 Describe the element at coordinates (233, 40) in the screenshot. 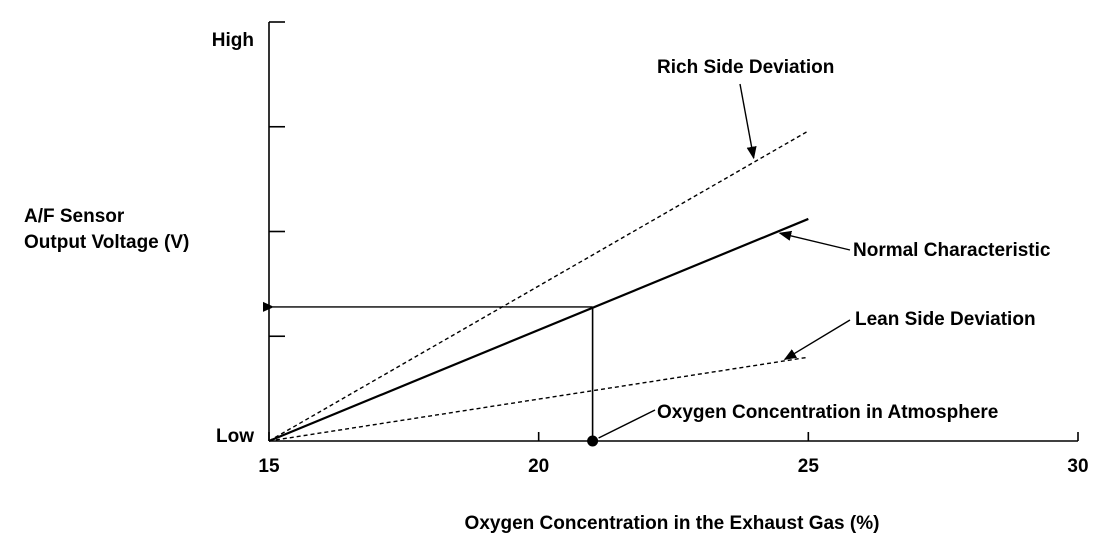

I see `y-tick-label-high: High` at that location.